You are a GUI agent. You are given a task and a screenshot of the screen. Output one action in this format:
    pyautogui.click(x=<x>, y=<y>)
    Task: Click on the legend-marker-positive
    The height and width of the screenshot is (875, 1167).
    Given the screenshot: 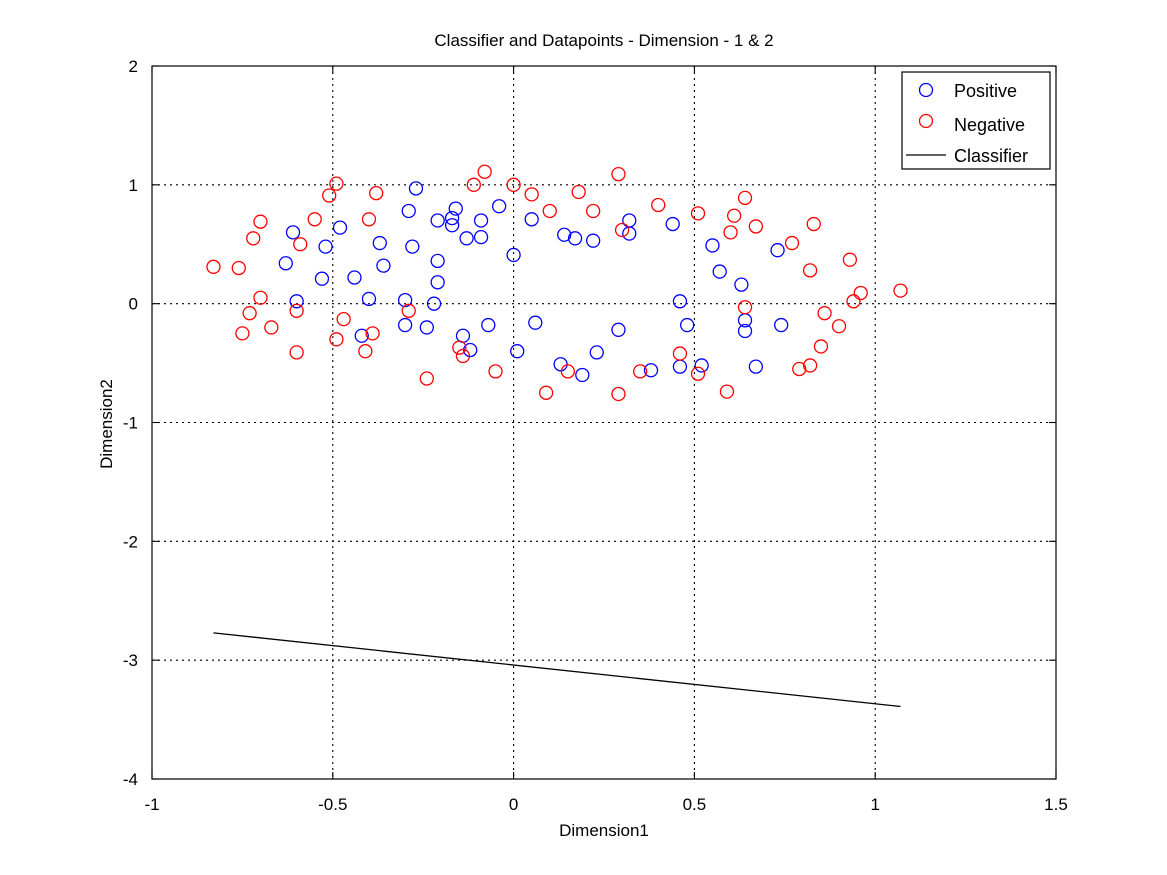 What is the action you would take?
    pyautogui.click(x=926, y=90)
    